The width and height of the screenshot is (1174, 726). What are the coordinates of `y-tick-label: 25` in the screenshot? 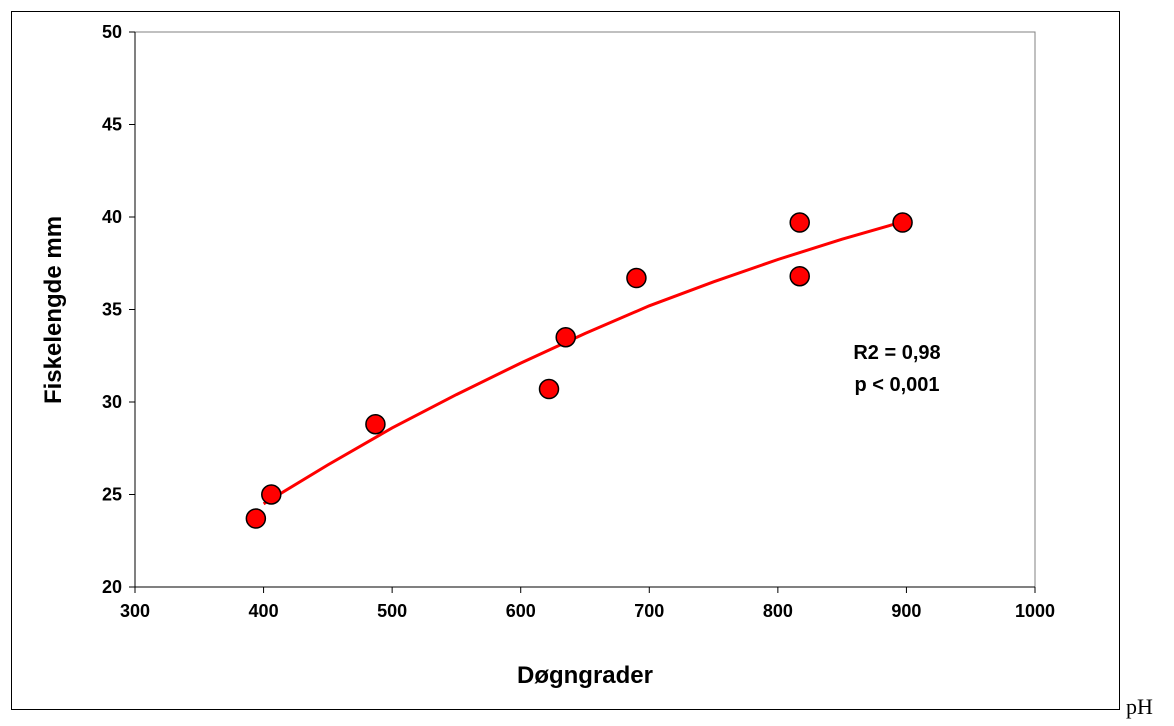 It's located at (112, 495).